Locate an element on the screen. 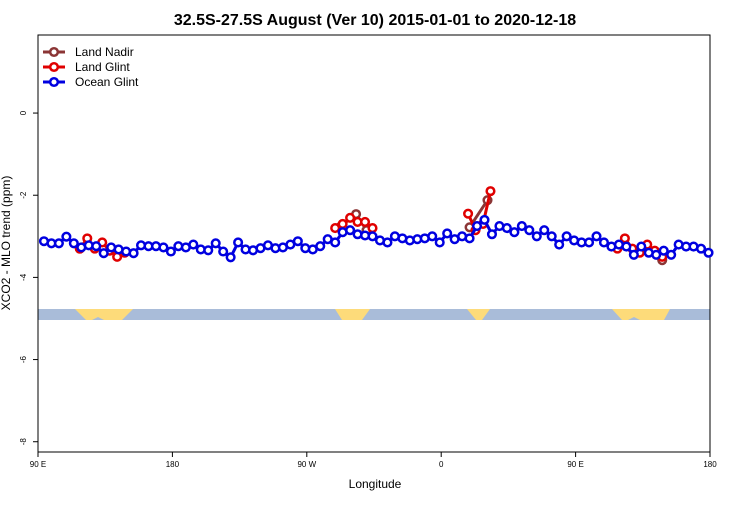 This screenshot has height=505, width=750. y-tick-label: 0 is located at coordinates (23, 112).